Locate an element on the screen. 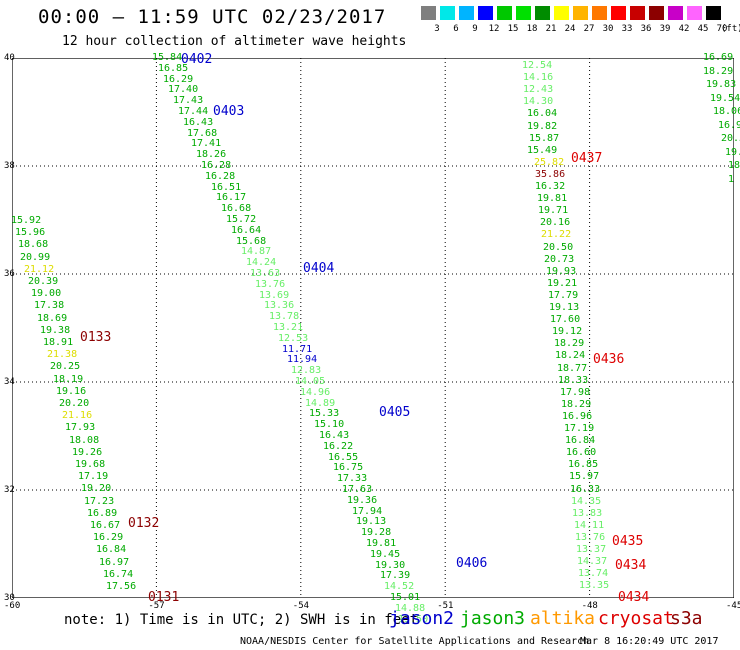  swh-value: 20.73 is located at coordinates (559, 259).